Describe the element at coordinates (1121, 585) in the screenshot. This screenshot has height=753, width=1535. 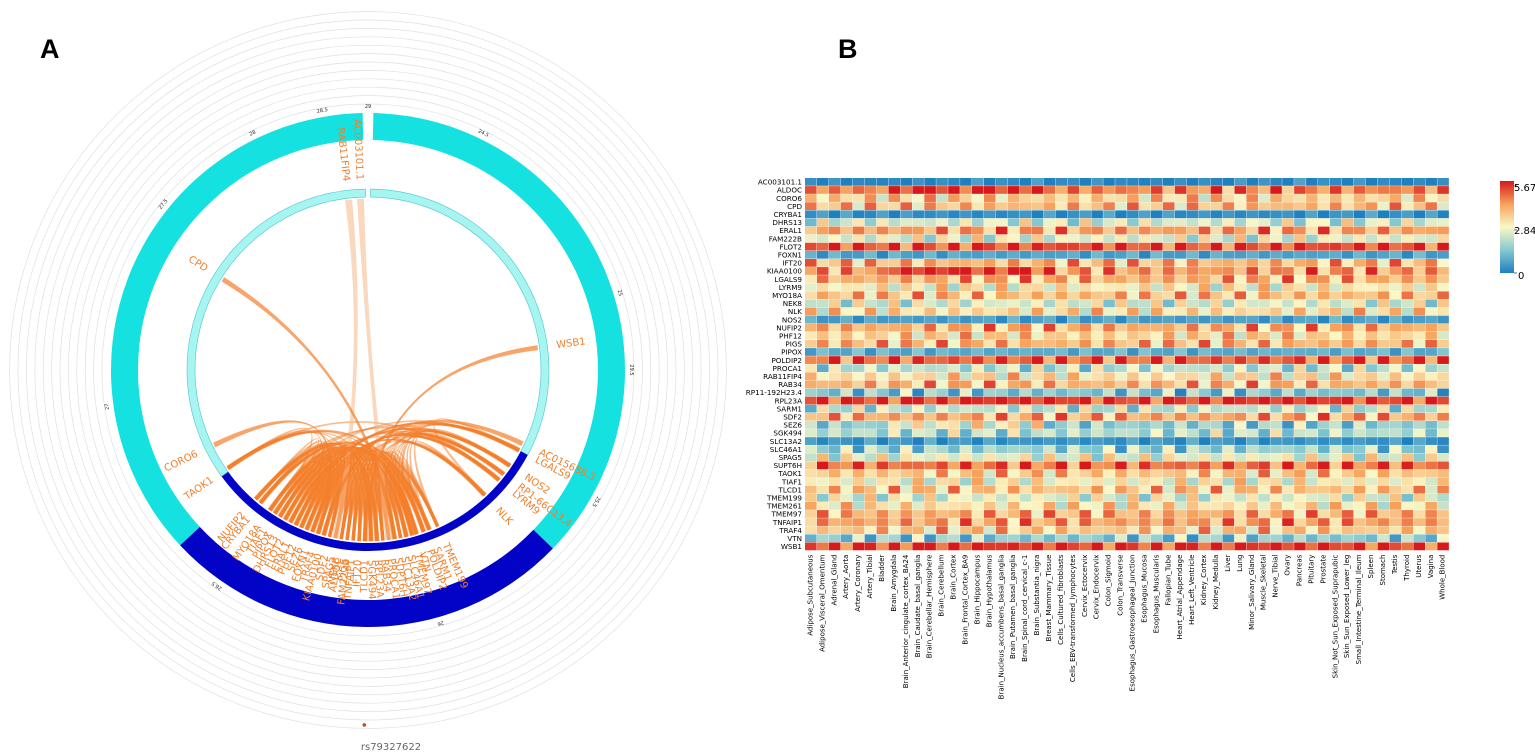
I see `heatmap-column-label: Colon_Transverse` at that location.